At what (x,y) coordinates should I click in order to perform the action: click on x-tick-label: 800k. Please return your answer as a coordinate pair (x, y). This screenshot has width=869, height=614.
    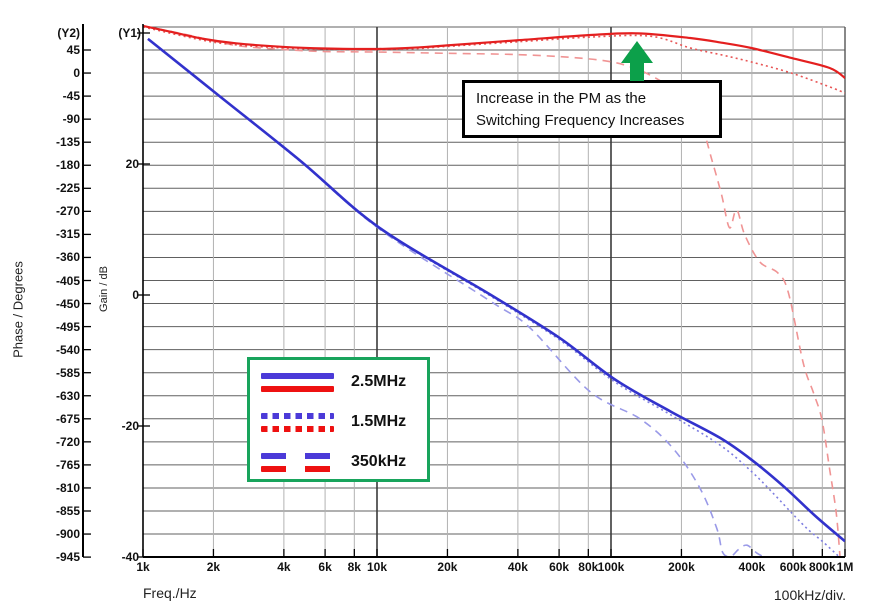
    Looking at the image, I should click on (822, 567).